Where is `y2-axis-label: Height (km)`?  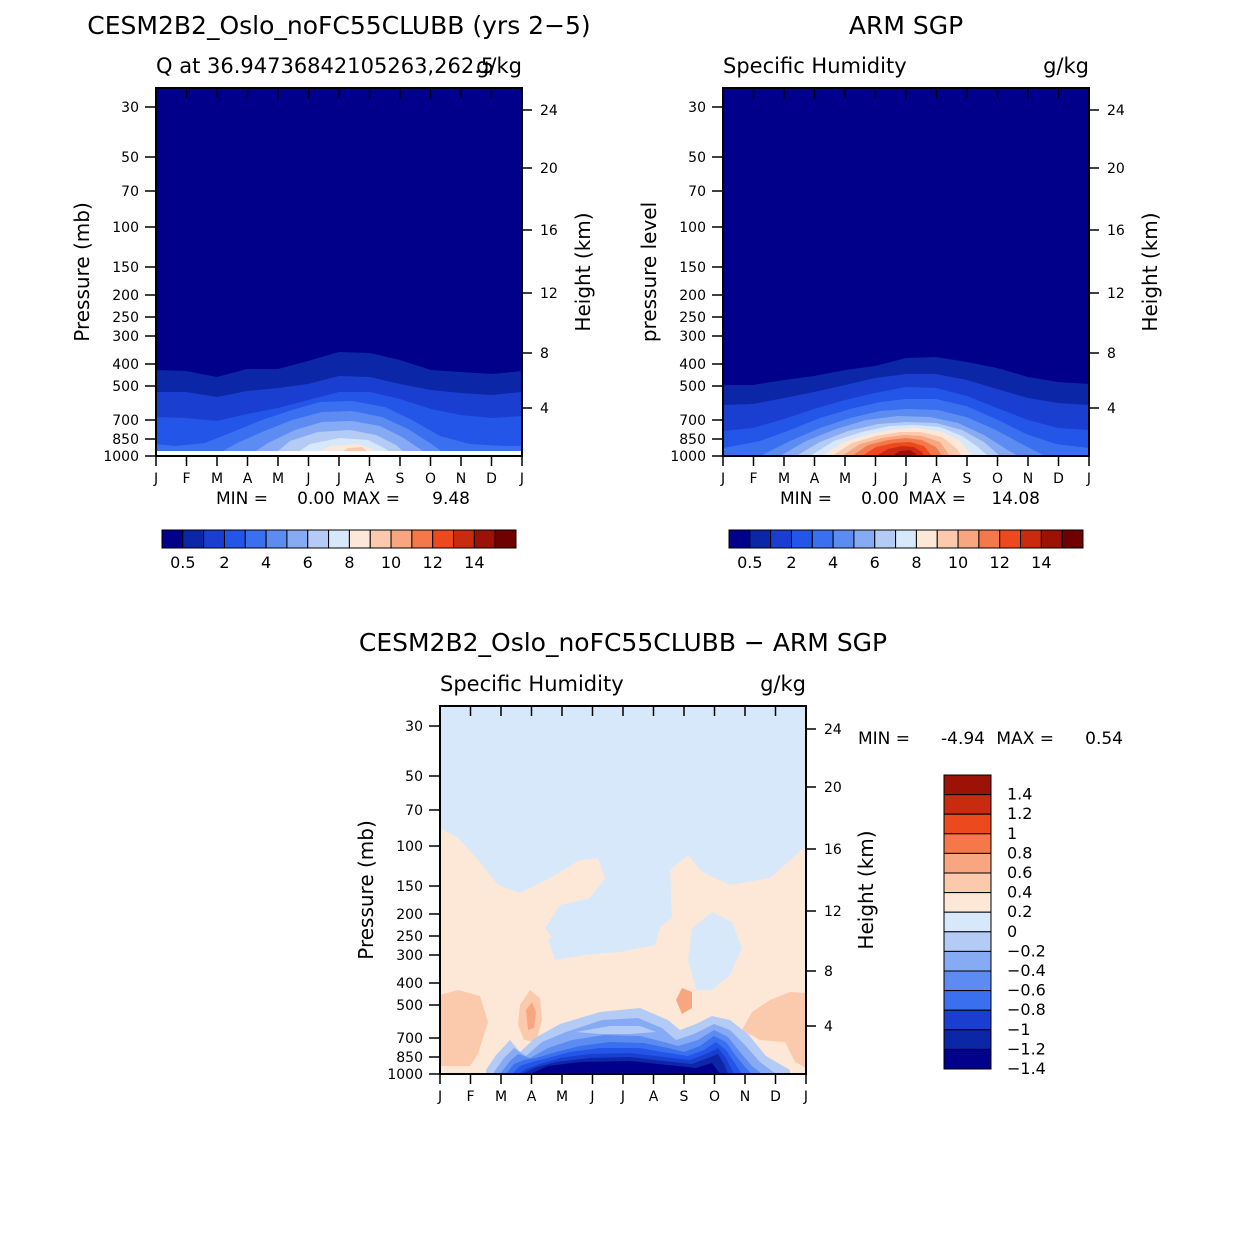 y2-axis-label: Height (km) is located at coordinates (1150, 271).